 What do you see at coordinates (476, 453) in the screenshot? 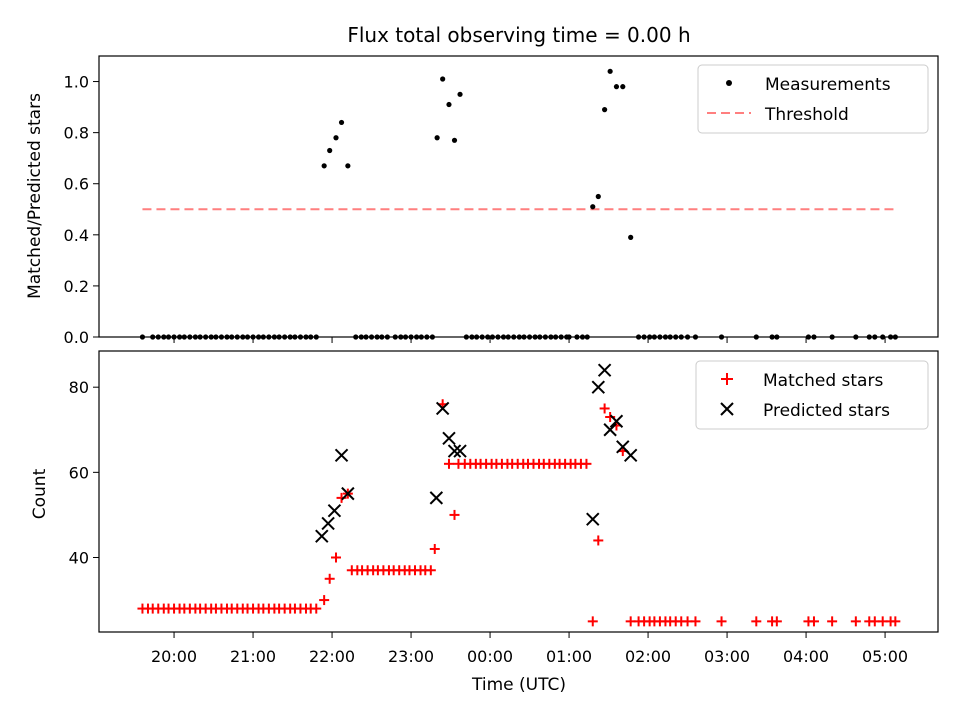
I see `predicted-stars-points` at bounding box center [476, 453].